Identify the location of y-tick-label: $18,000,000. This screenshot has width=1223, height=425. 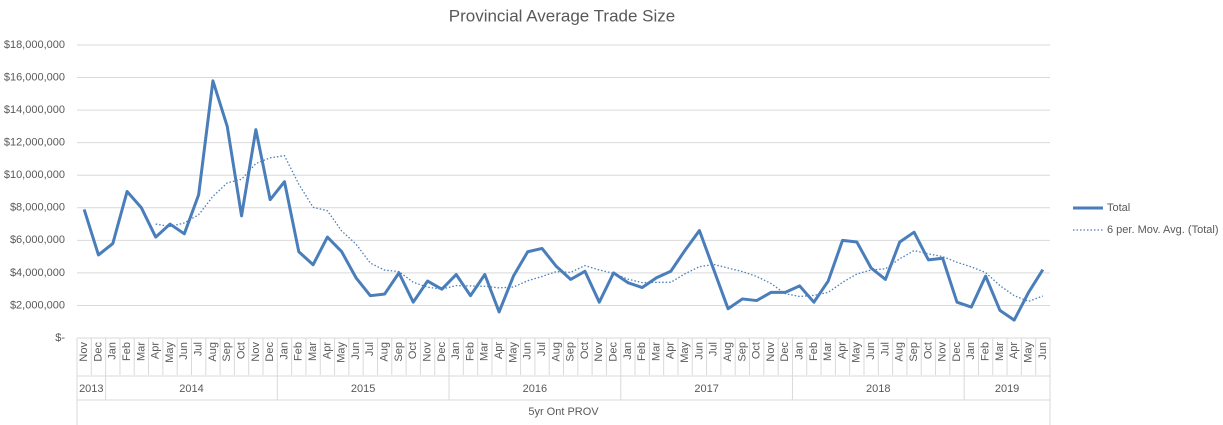
(34, 45).